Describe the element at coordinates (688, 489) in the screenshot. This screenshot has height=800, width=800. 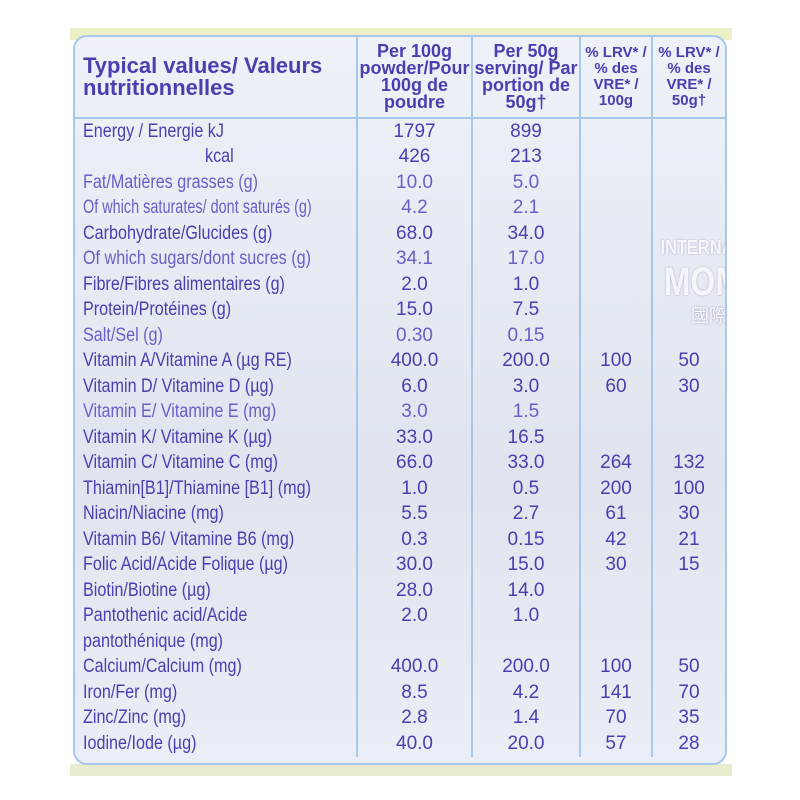
I see `cell-lrv50: 100` at that location.